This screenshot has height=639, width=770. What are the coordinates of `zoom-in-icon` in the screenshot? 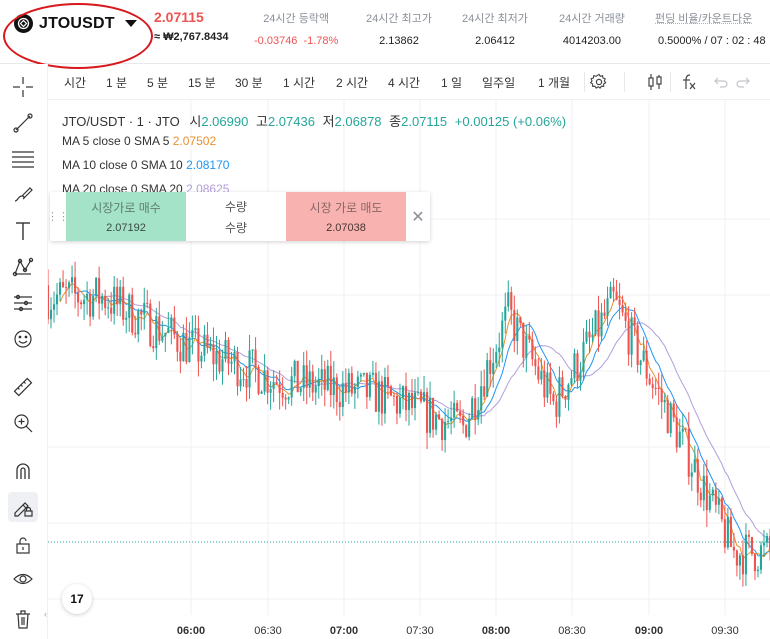 It's located at (23, 423).